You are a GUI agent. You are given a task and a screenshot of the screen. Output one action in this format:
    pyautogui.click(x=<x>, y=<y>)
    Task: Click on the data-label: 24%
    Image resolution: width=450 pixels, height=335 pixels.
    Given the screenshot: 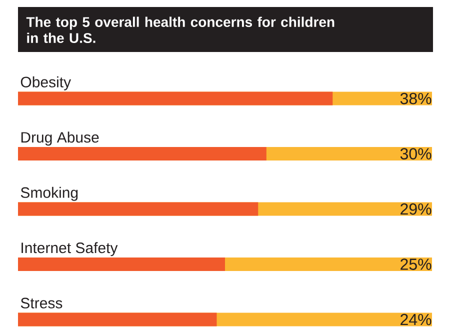 What is the action you would take?
    pyautogui.click(x=416, y=320)
    